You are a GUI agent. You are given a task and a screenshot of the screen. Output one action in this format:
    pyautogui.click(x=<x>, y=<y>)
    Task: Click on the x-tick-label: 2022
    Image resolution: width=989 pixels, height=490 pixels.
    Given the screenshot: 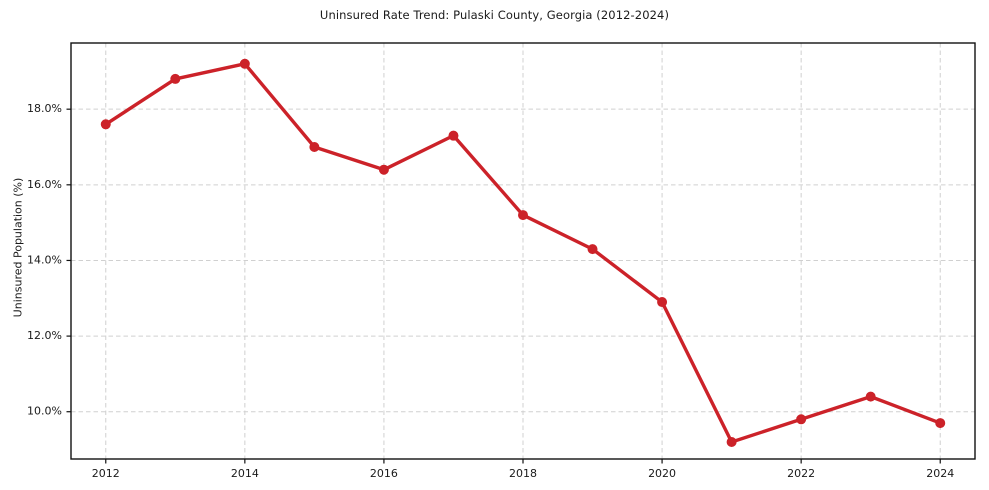 What is the action you would take?
    pyautogui.click(x=801, y=473)
    